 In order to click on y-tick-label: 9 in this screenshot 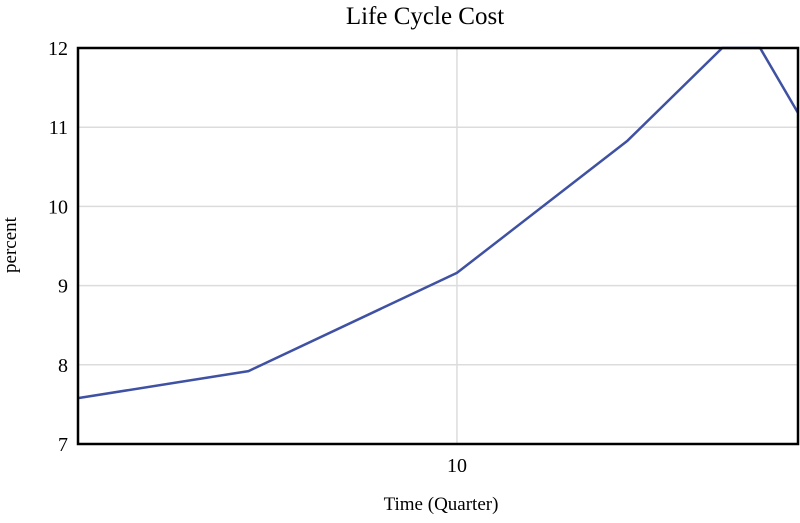, I will do `click(63, 287)`.